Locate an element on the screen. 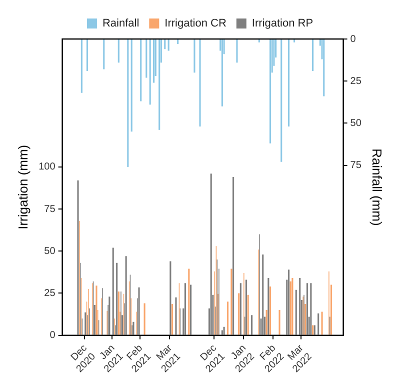 The height and width of the screenshot is (386, 400). y-tick-label: 100 is located at coordinates (47, 167).